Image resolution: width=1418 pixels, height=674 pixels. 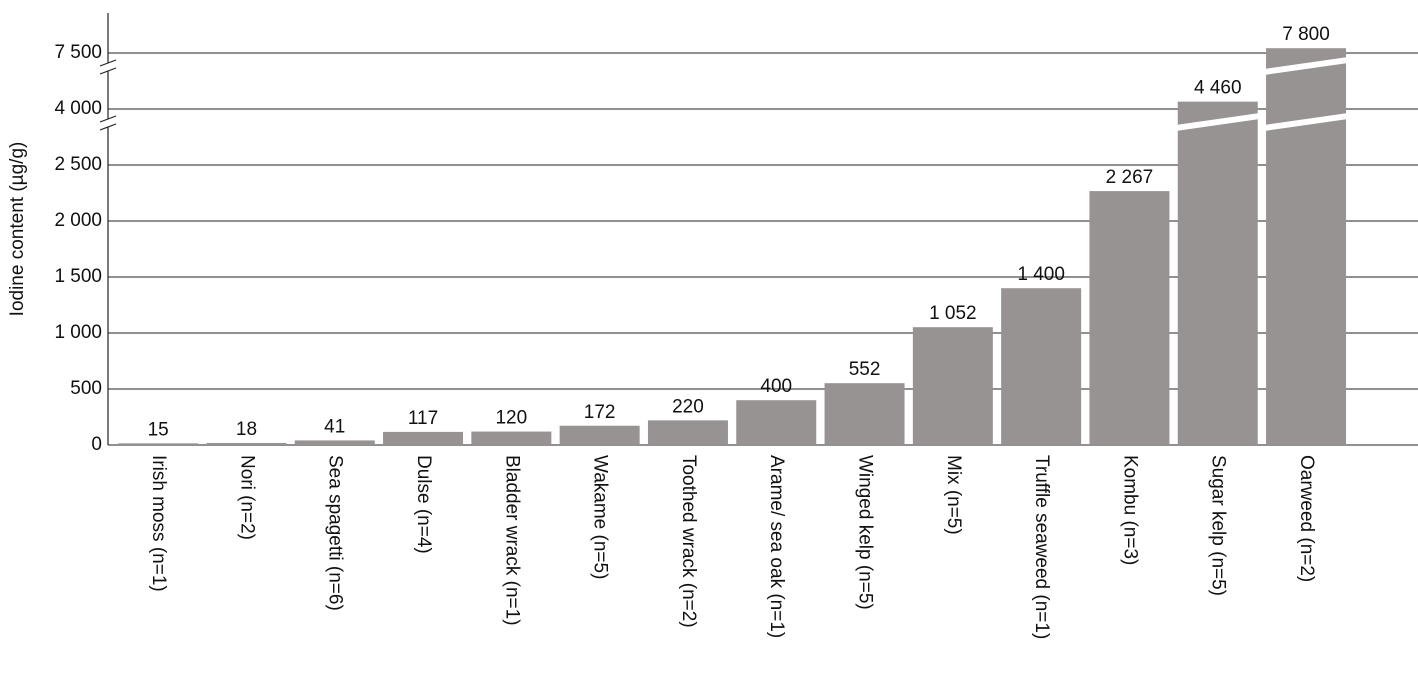 What do you see at coordinates (1130, 177) in the screenshot?
I see `value-label: 2 267` at bounding box center [1130, 177].